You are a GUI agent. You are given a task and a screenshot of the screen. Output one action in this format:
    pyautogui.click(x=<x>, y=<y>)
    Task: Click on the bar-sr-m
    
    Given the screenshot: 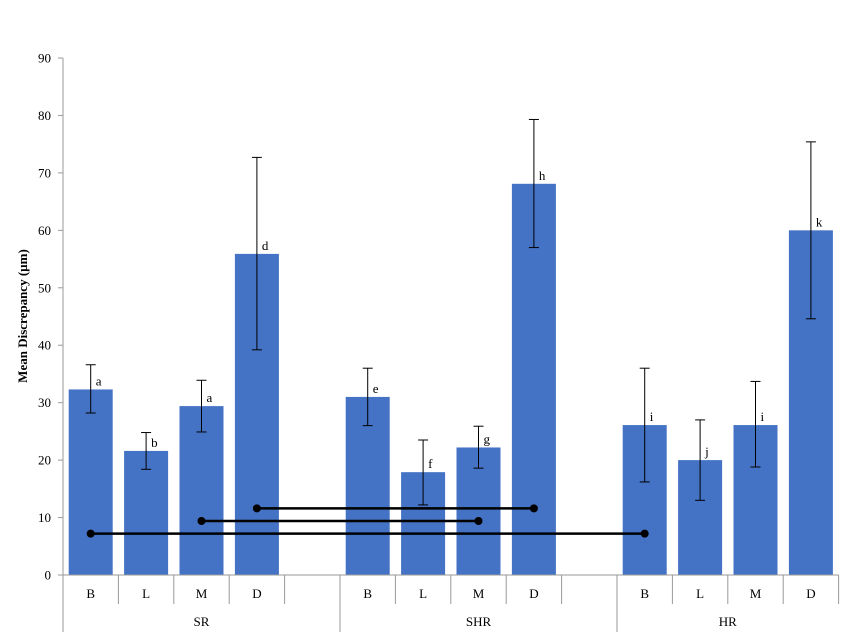 What is the action you would take?
    pyautogui.click(x=201, y=490)
    